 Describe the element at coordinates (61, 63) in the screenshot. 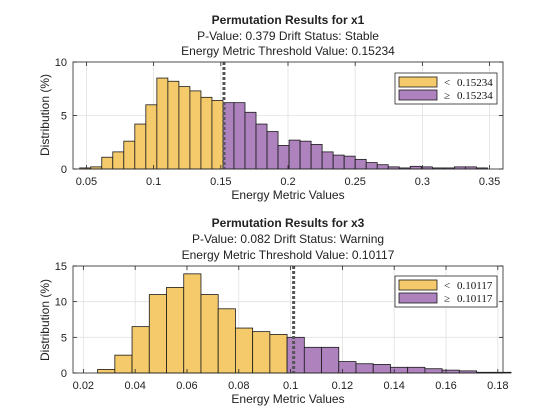

I see `chart1-y-tick-label-2: 10` at that location.